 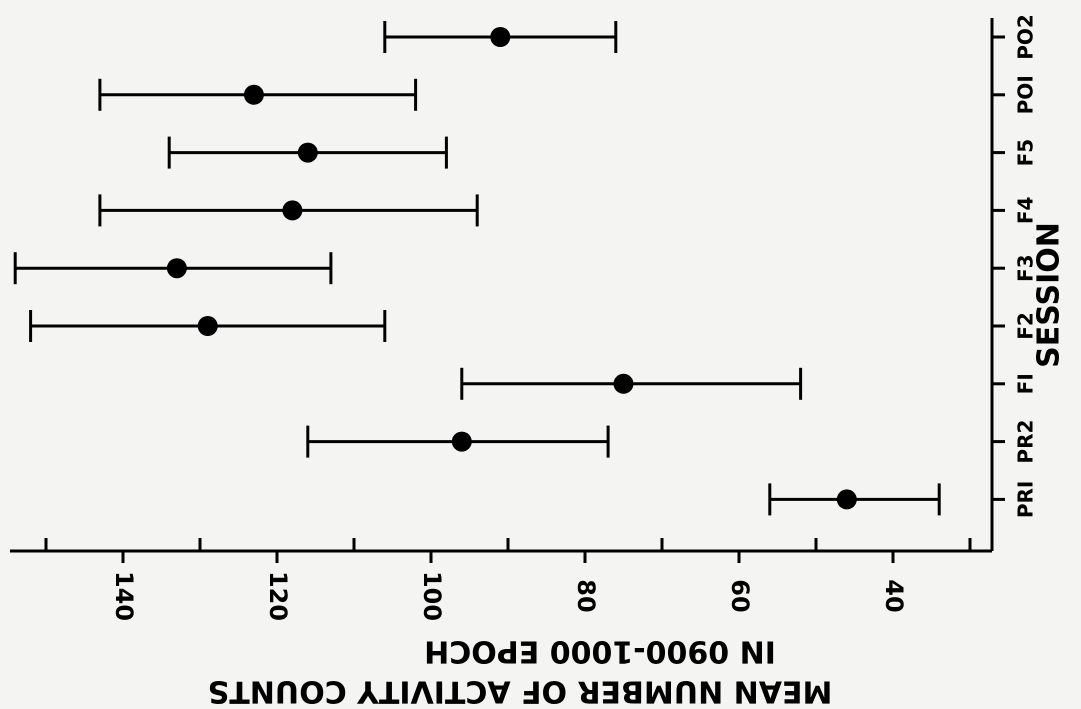 What do you see at coordinates (740, 595) in the screenshot?
I see `x-tick-label: 60` at bounding box center [740, 595].